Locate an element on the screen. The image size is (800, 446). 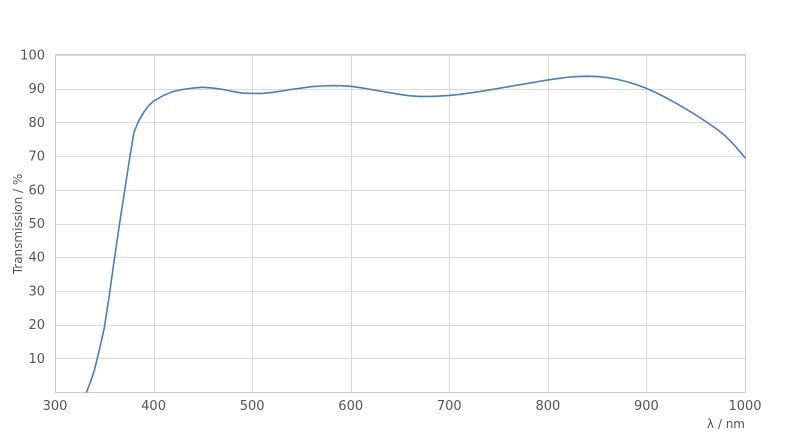
y-tick-20: 20 is located at coordinates (36, 325).